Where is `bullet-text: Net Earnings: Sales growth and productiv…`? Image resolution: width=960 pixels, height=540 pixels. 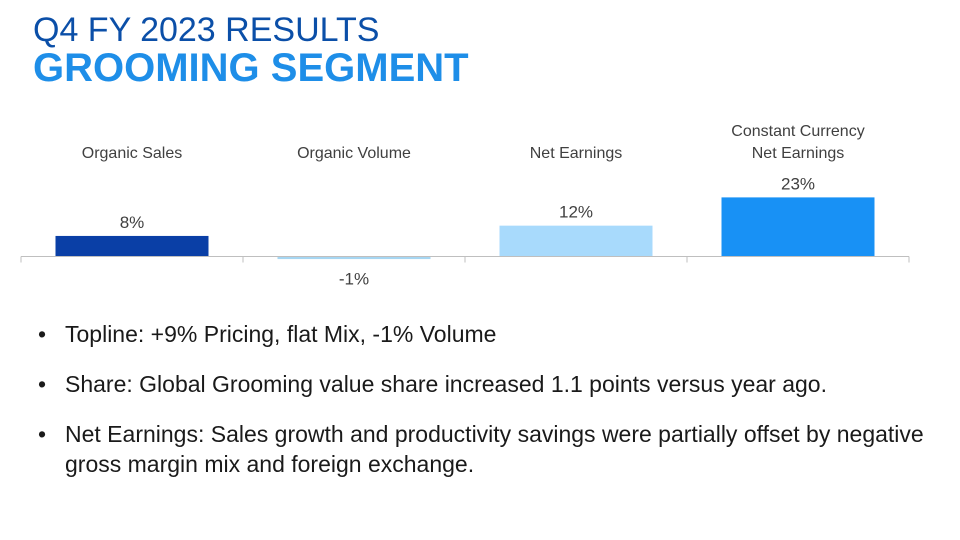
bullet-text: Net Earnings: Sales growth and productiv… is located at coordinates (494, 449).